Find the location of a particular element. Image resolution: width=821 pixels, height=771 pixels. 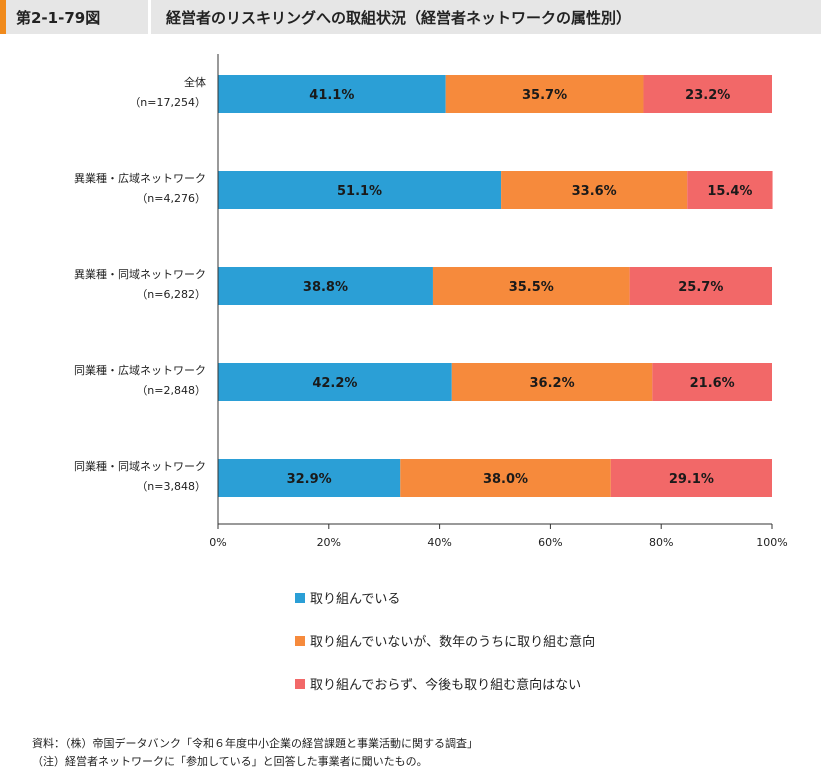

x-tick-label-1: 20% is located at coordinates (329, 542).